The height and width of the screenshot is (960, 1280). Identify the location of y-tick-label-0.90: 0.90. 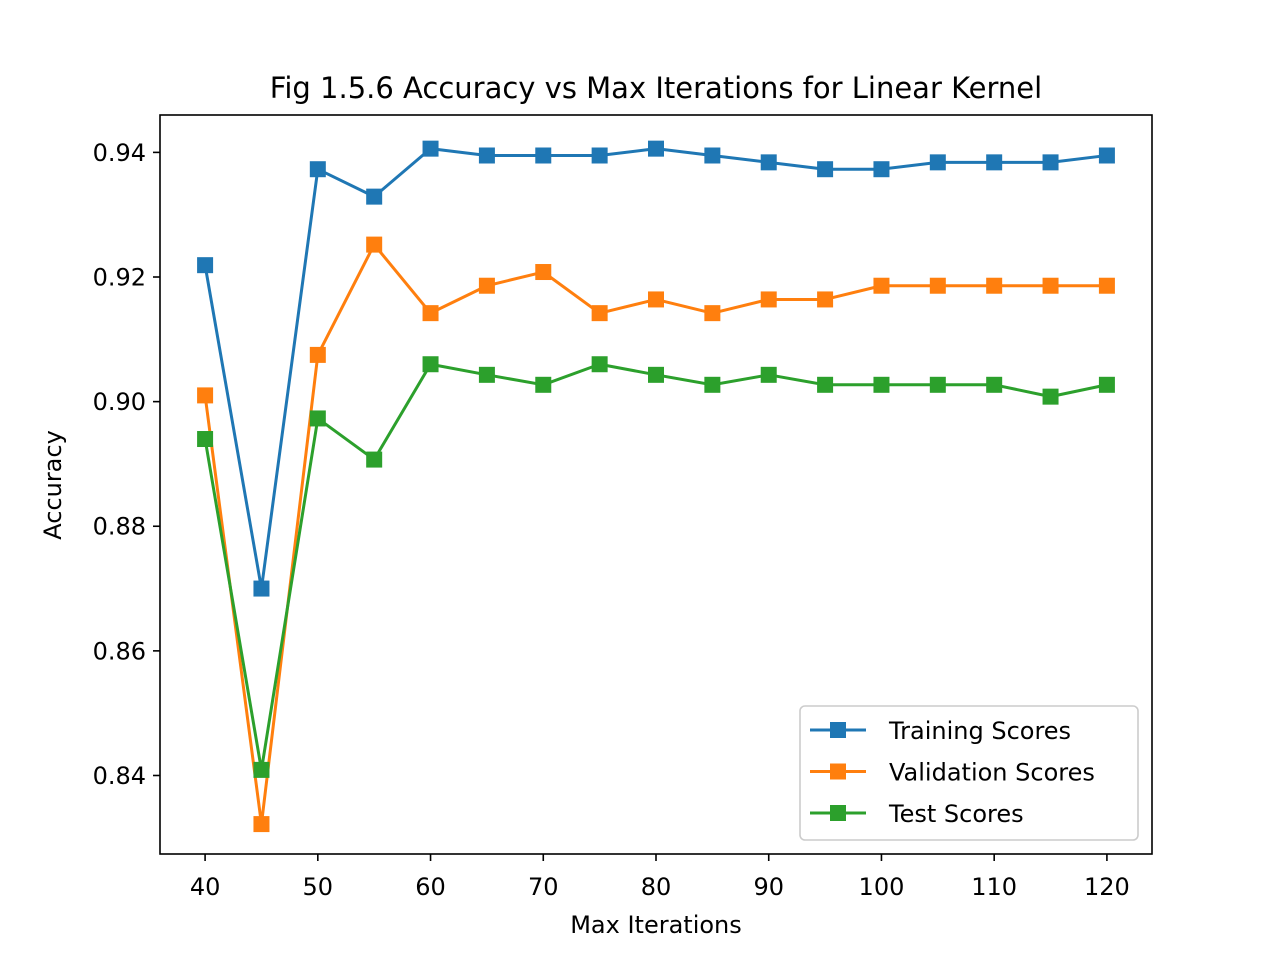
(119, 402).